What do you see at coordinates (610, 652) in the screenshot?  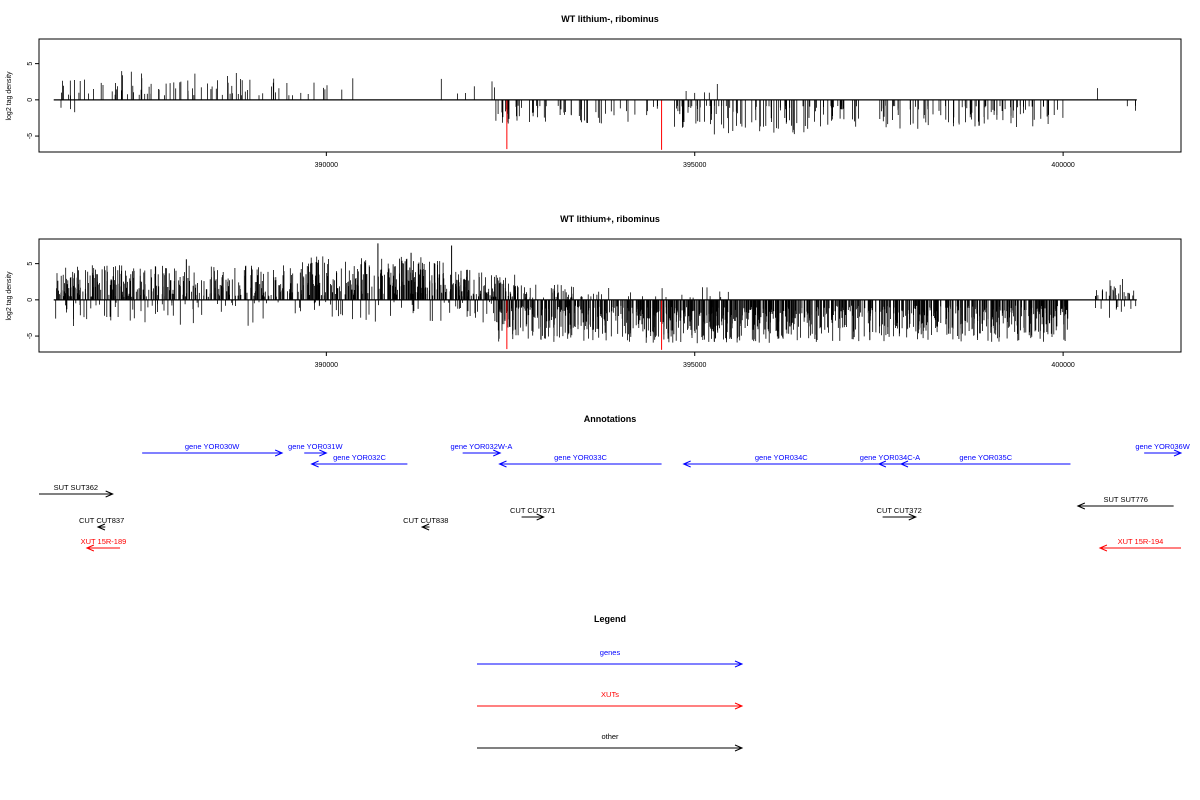 I see `legend-label: genes` at bounding box center [610, 652].